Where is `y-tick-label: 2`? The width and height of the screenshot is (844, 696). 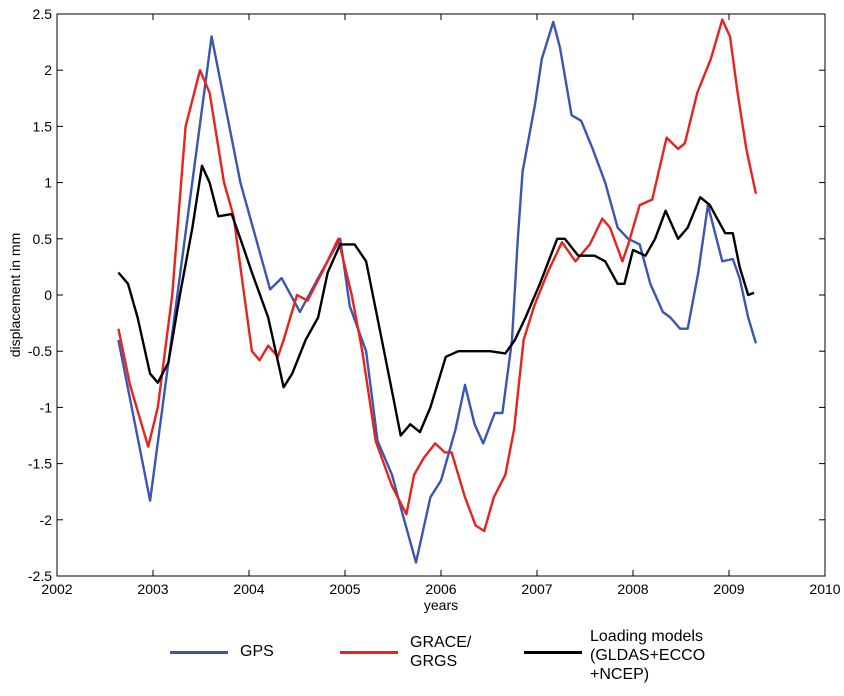
y-tick-label: 2 is located at coordinates (48, 70).